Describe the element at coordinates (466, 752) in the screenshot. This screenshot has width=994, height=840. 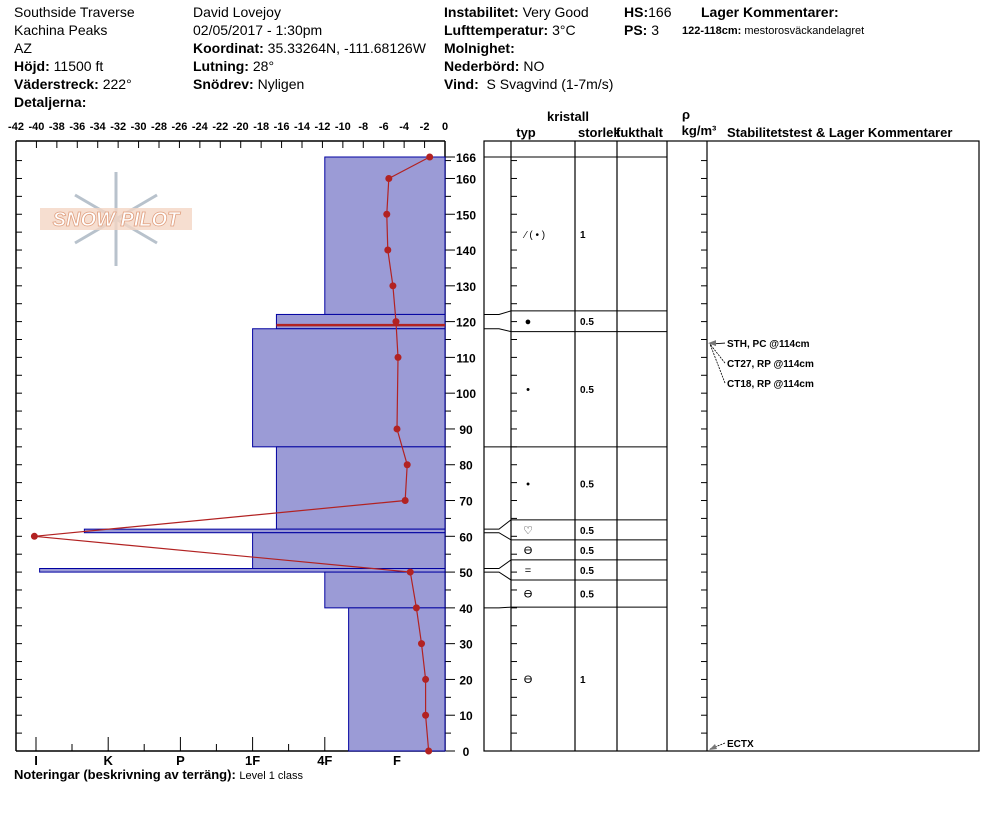
I see `height-tick-label: 0` at that location.